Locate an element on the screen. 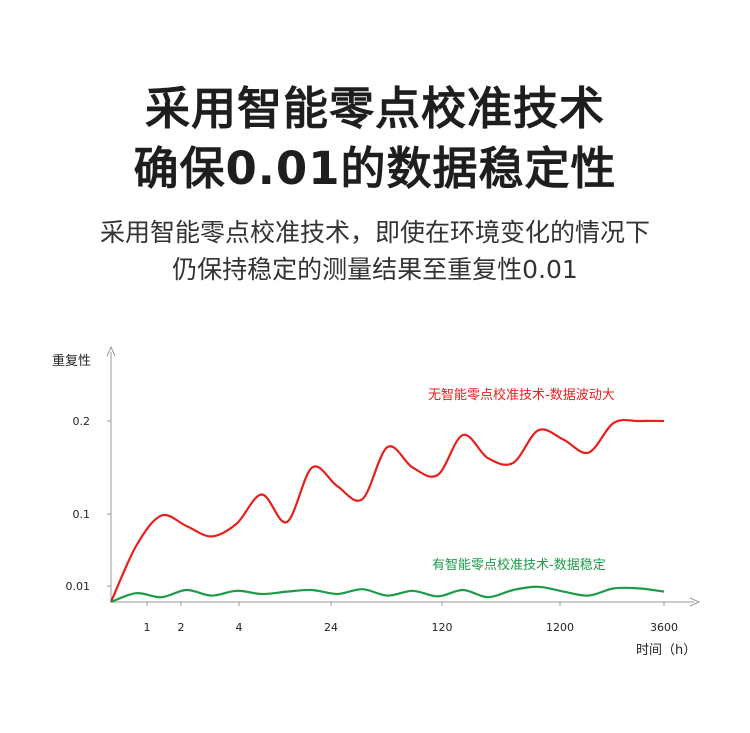  x-tick-label: 2 is located at coordinates (181, 627).